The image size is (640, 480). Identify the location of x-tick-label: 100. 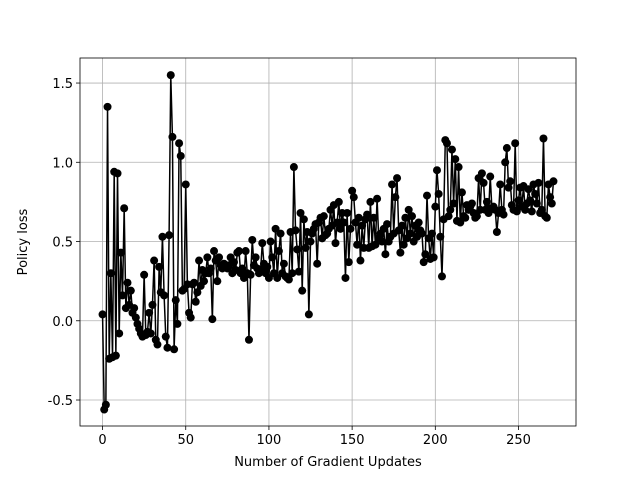
(269, 440).